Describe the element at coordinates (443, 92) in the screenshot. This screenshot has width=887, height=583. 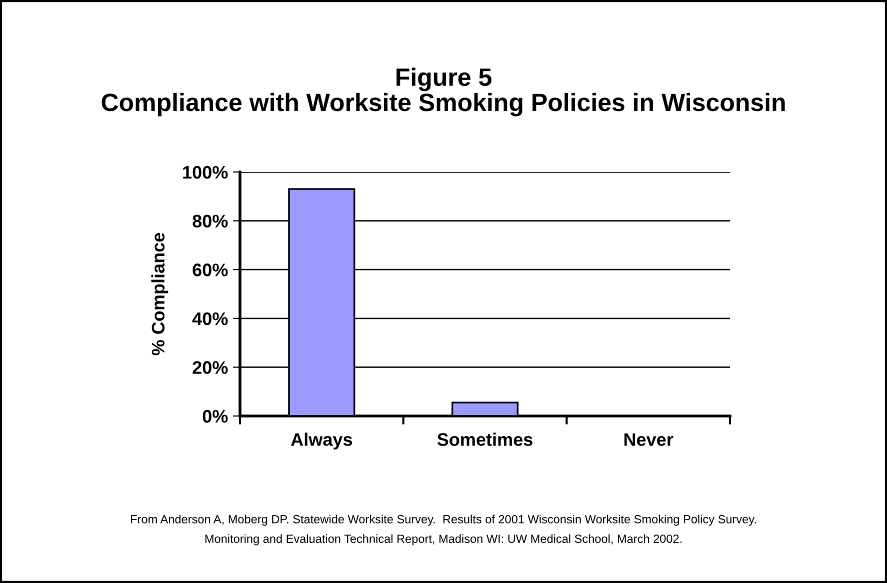
I see `chart-title: Figure 5 Compliance with Worksite Smoking Policies in Wisconsin` at that location.